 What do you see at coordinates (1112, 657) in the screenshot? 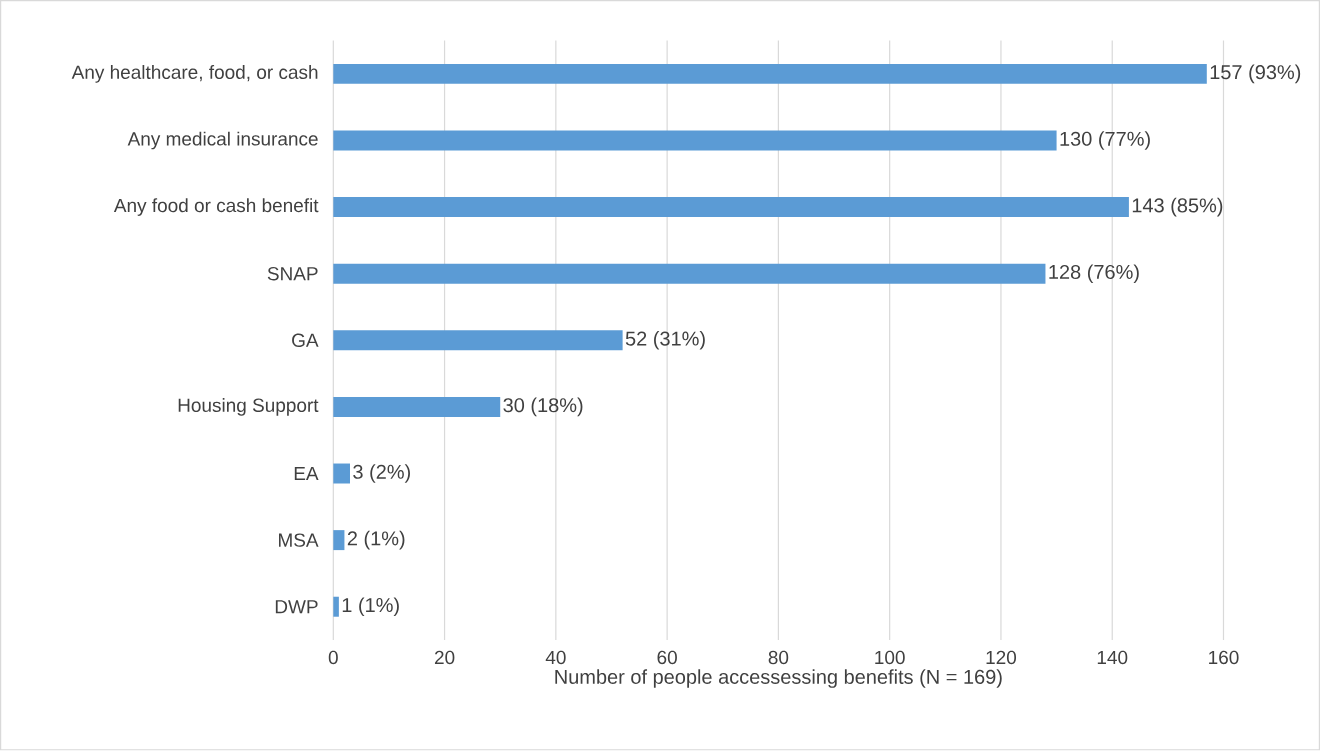
I see `x-tick-label: 140` at bounding box center [1112, 657].